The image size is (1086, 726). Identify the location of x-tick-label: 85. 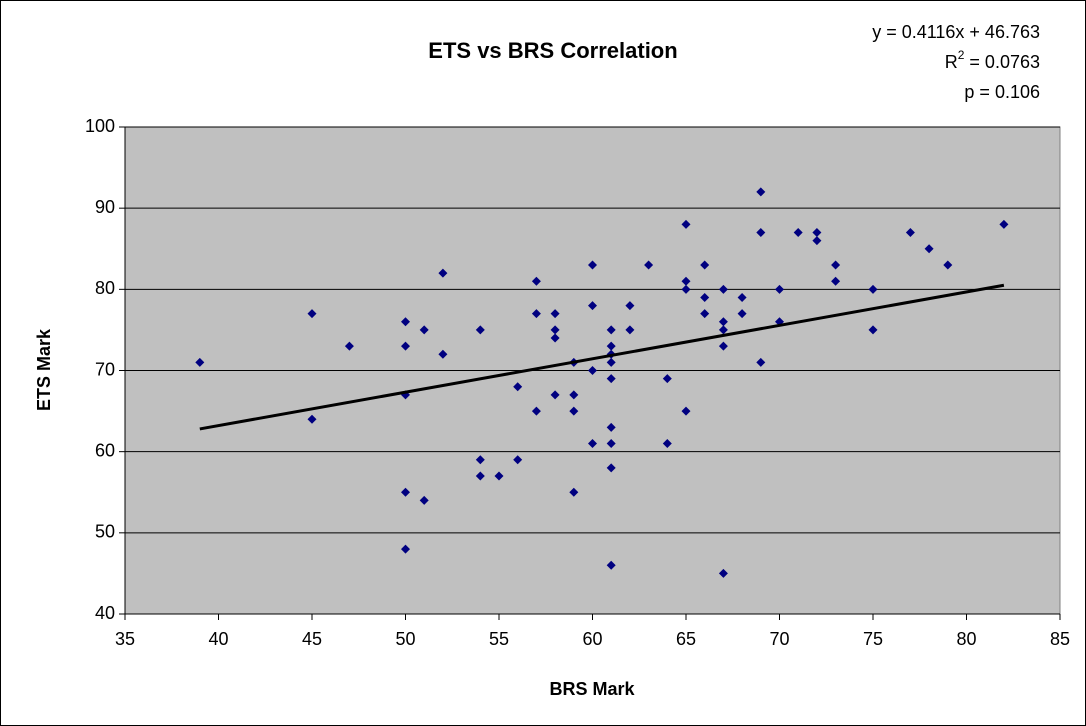
(1060, 639).